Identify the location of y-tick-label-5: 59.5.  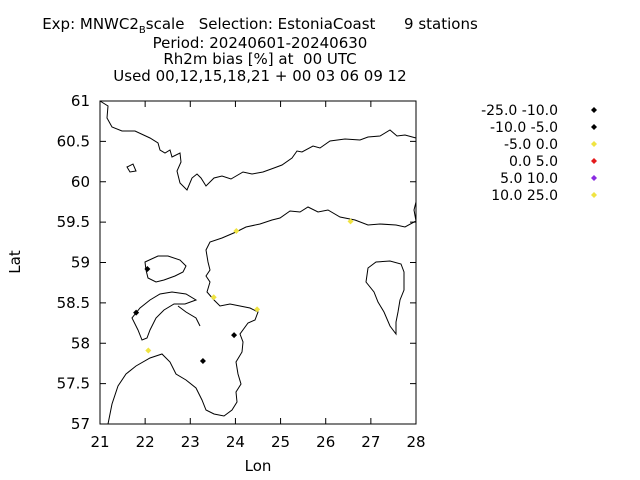
(73, 222).